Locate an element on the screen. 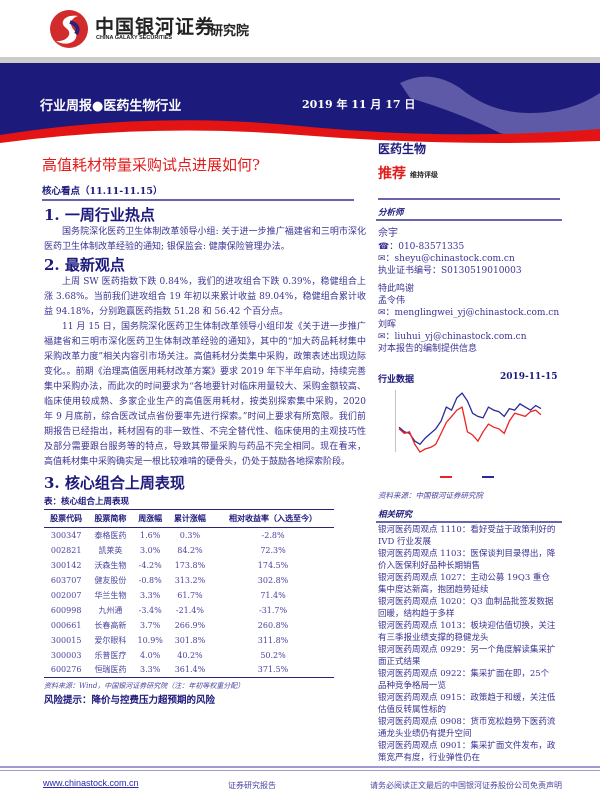 Image resolution: width=600 pixels, height=800 pixels. table-row: 300015 爱尔眼科 10.9% 301.8% 311.8% is located at coordinates (189, 640).